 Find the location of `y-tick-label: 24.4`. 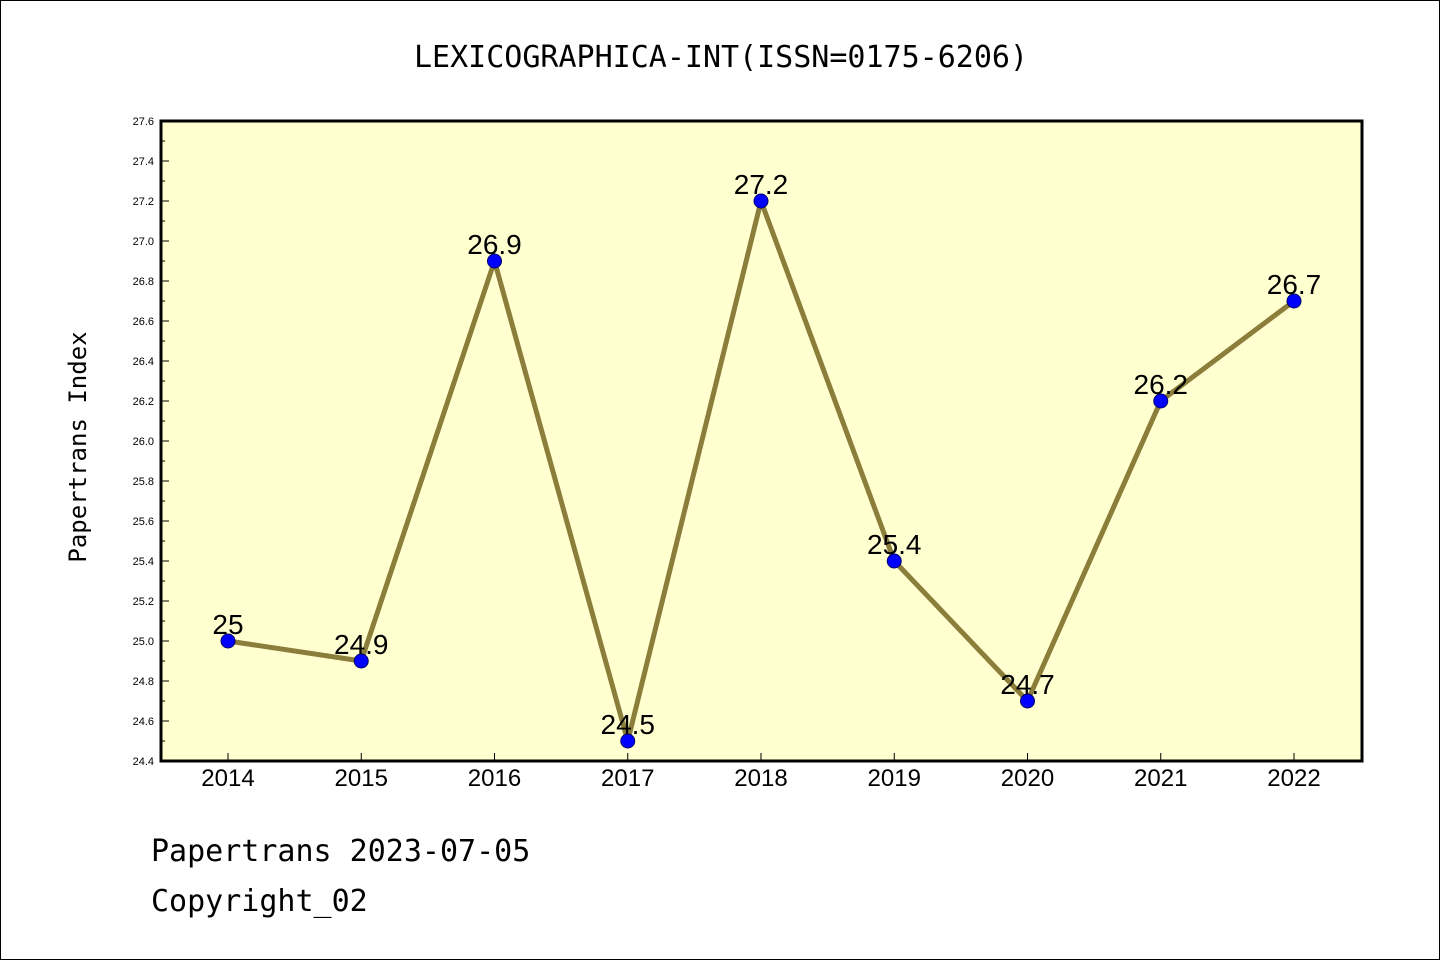

y-tick-label: 24.4 is located at coordinates (143, 762).